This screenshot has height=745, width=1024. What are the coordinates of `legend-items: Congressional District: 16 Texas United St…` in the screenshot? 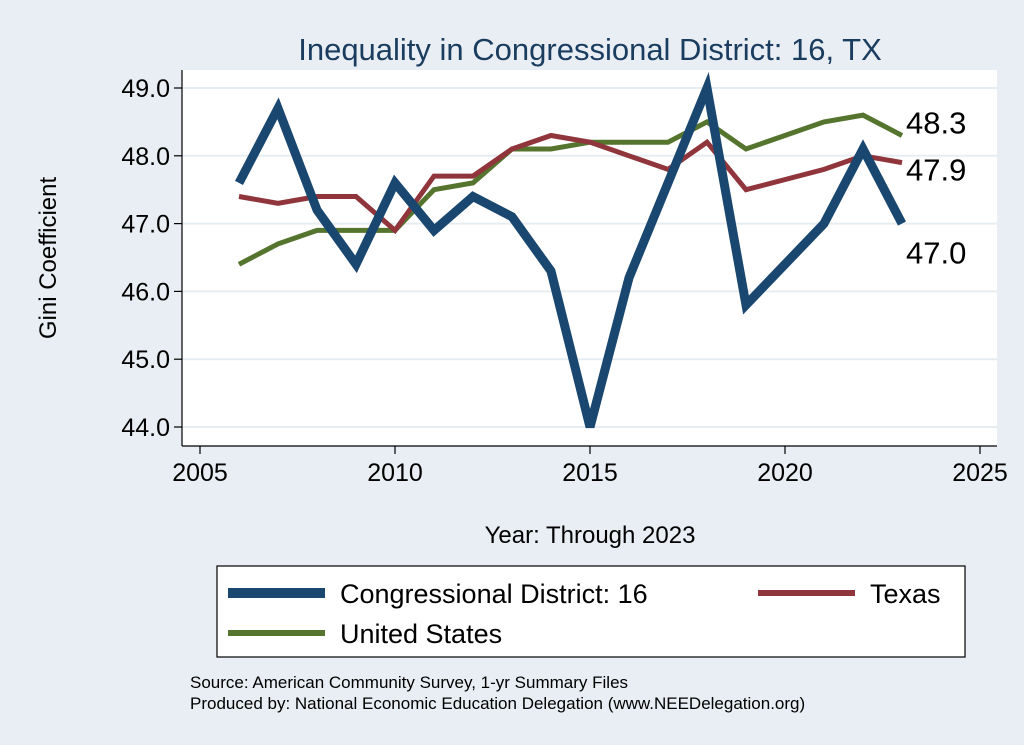 It's located at (584, 614).